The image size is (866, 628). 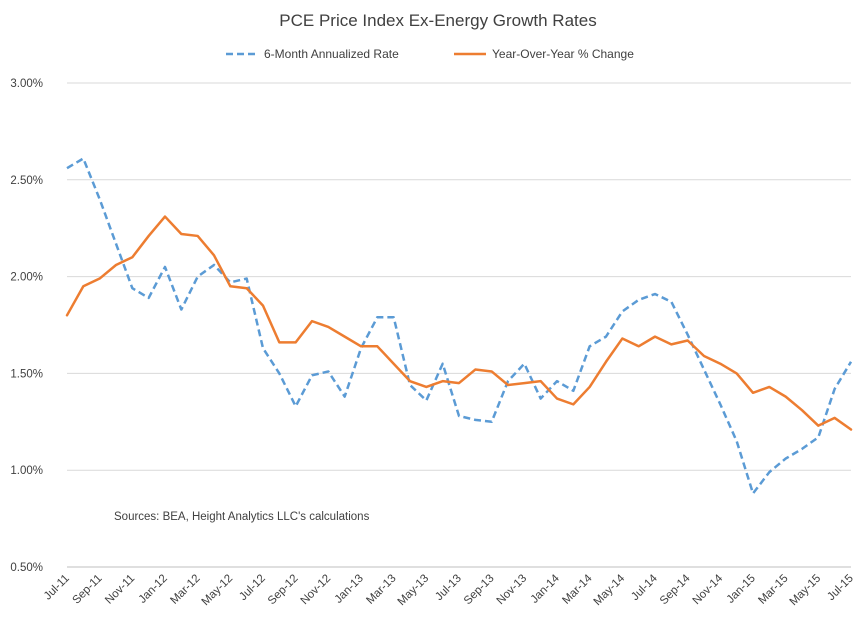 What do you see at coordinates (26, 374) in the screenshot?
I see `y-tick-label: 1.50%` at bounding box center [26, 374].